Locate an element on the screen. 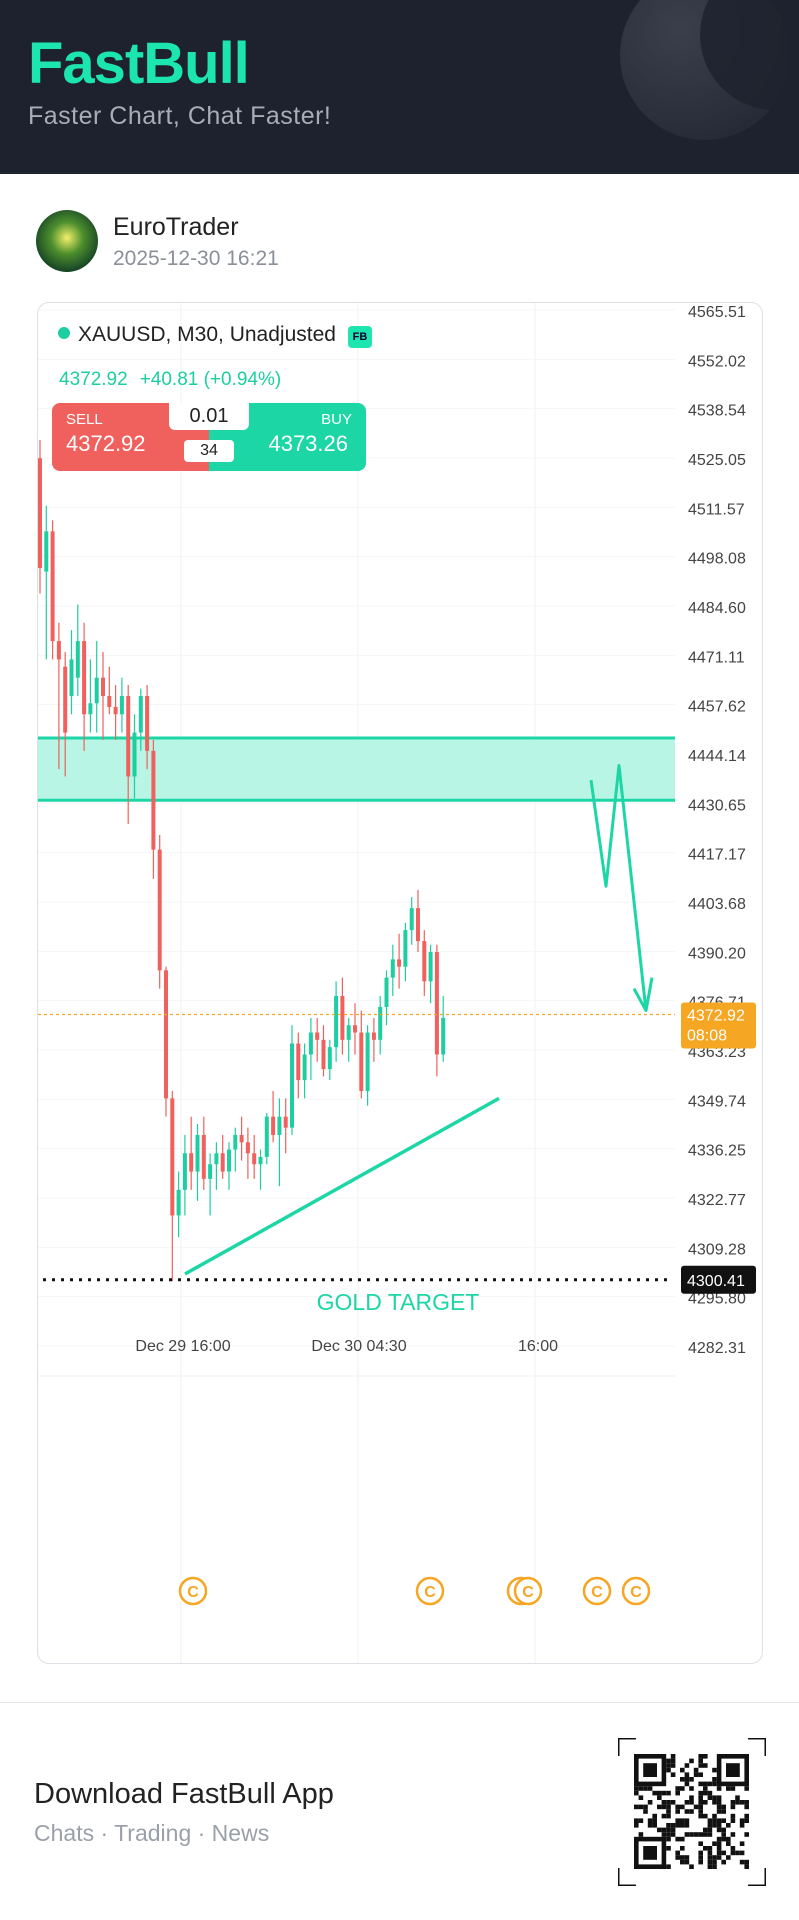 Image resolution: width=799 pixels, height=1920 pixels. gold-target-label: GOLD TARGET is located at coordinates (398, 1302).